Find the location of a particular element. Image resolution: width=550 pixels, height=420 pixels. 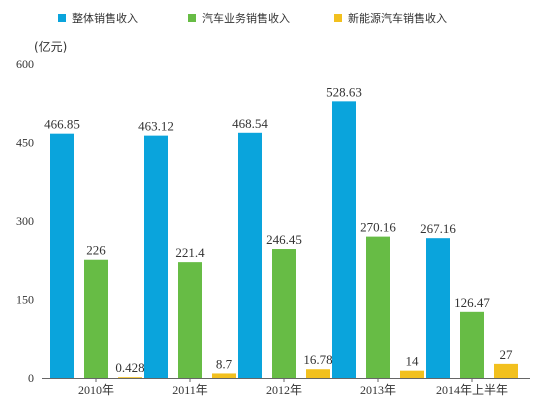

x-category-label: 2011年 is located at coordinates (190, 390).